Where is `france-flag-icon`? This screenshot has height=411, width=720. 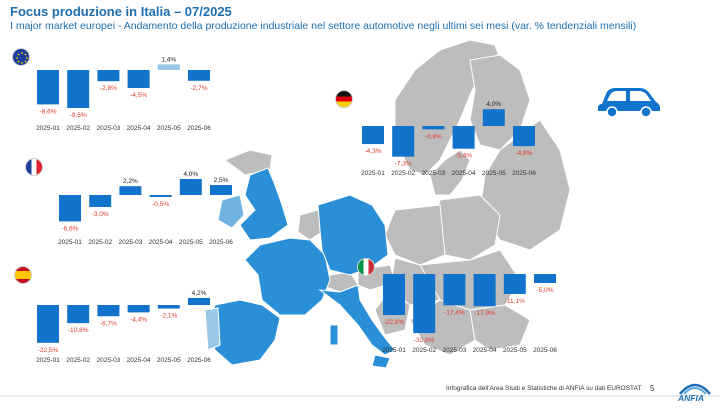 france-flag-icon is located at coordinates (34, 167).